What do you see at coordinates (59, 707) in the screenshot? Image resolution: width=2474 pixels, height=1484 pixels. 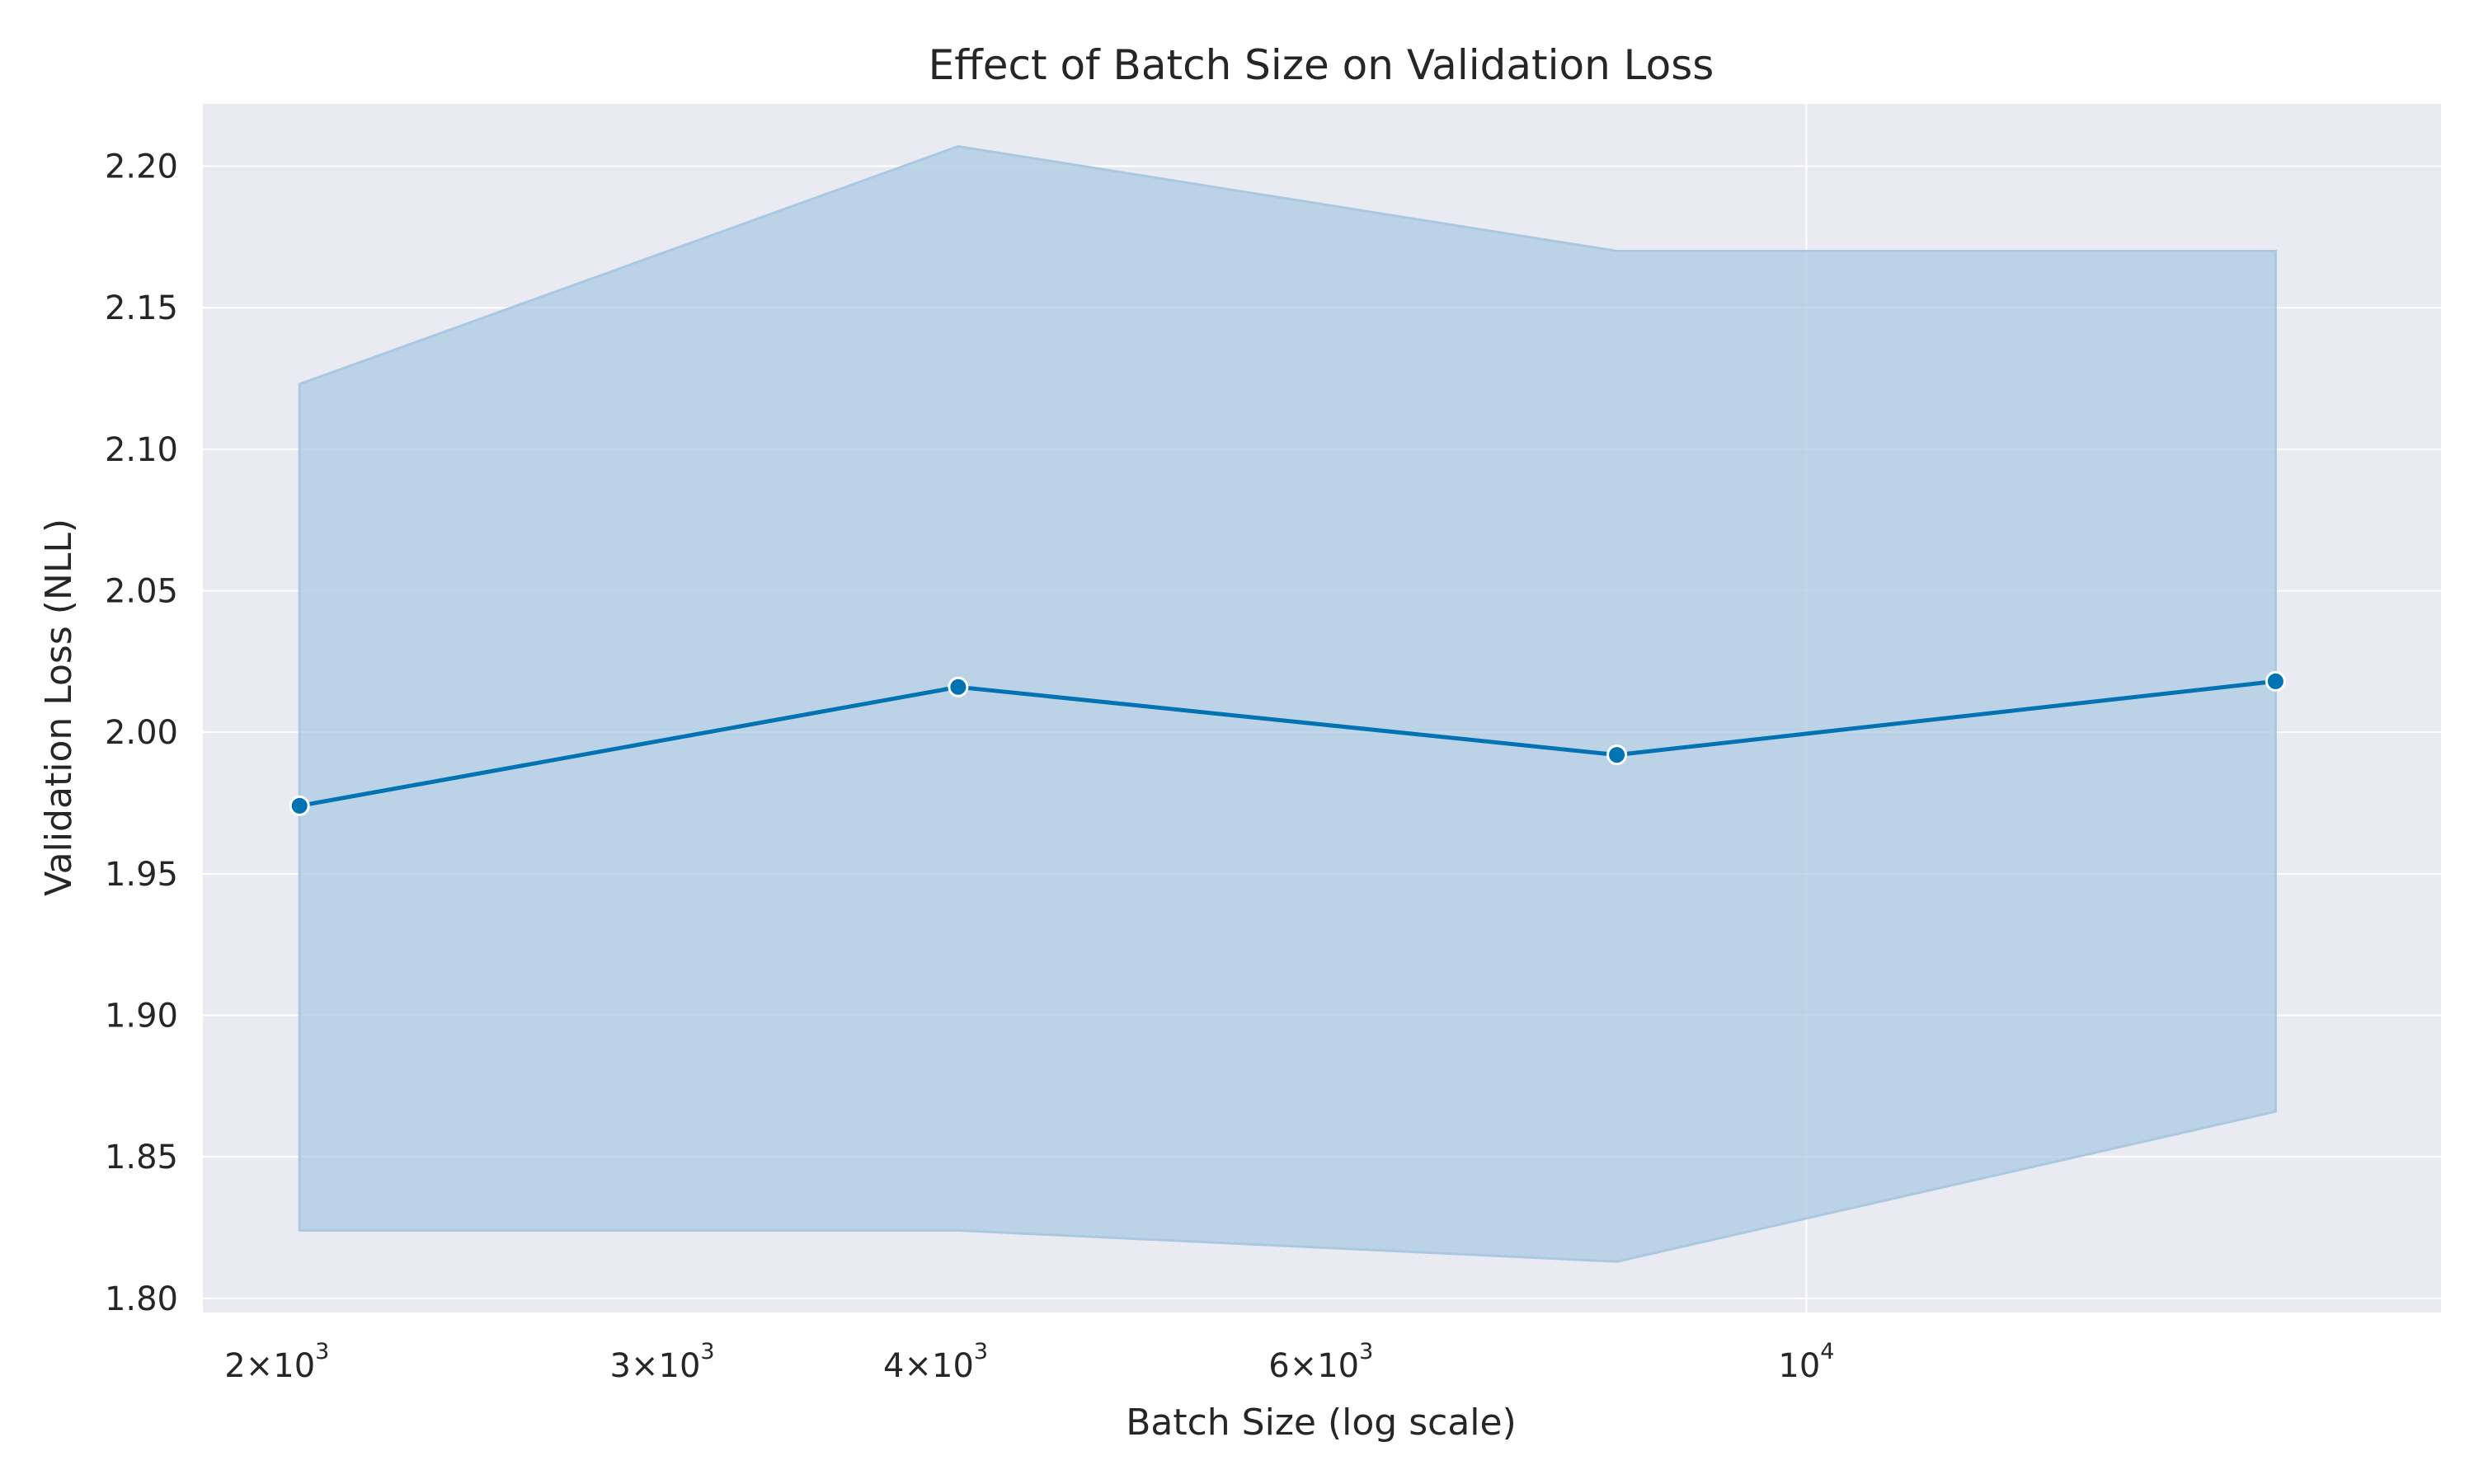 I see `y-axis-label: Validation Loss (NLL)` at bounding box center [59, 707].